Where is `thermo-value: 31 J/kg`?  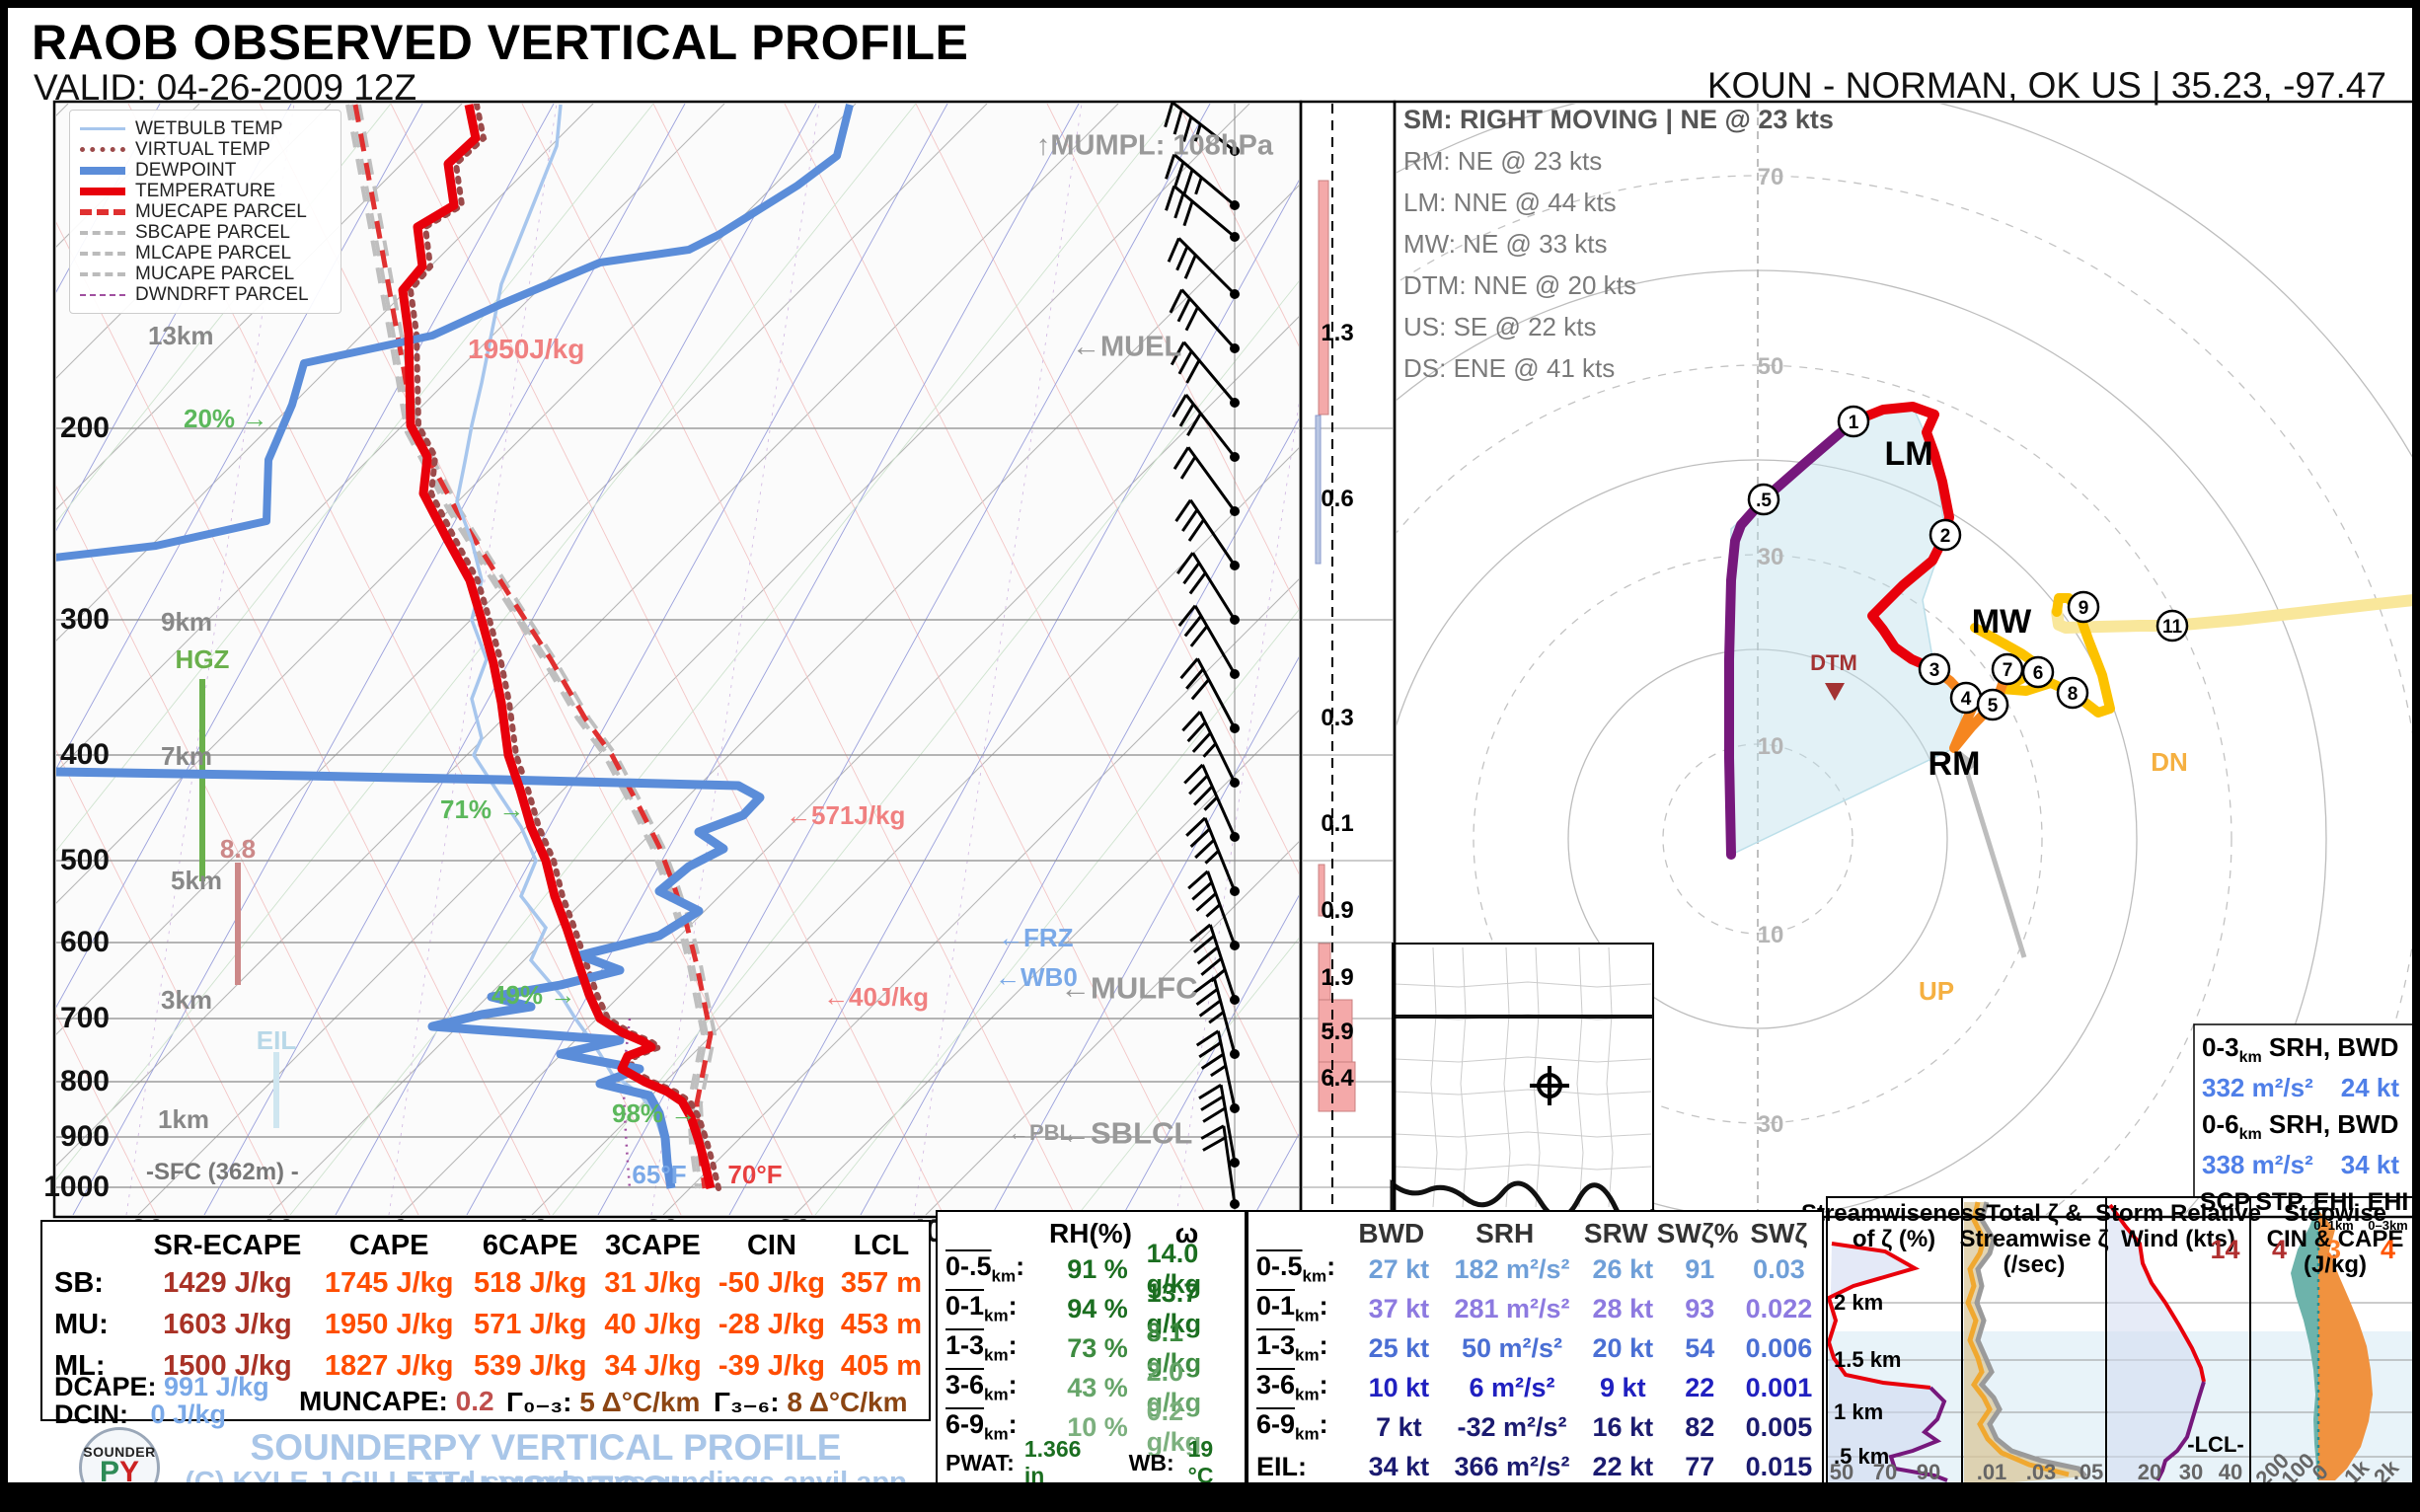
thermo-value: 31 J/kg is located at coordinates (653, 1283).